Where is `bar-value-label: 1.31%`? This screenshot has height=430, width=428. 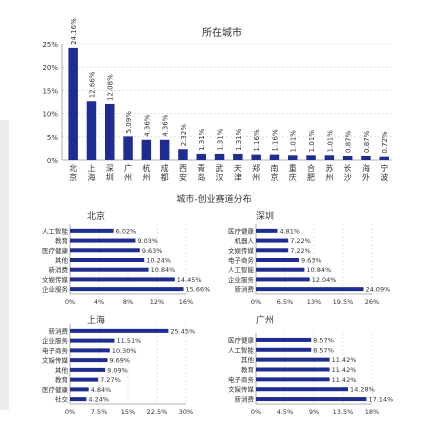 bar-value-label: 1.31% is located at coordinates (239, 139).